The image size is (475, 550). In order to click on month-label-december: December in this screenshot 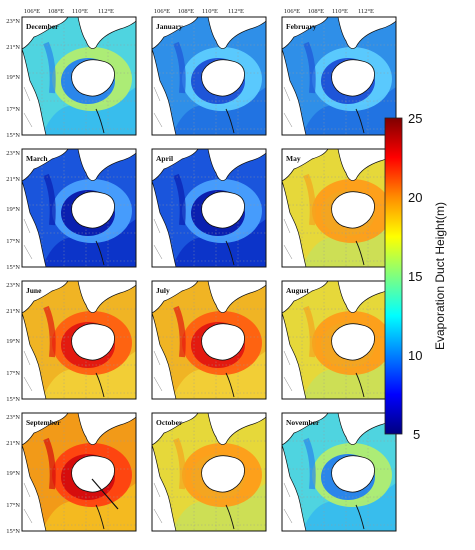, I will do `click(42, 26)`.